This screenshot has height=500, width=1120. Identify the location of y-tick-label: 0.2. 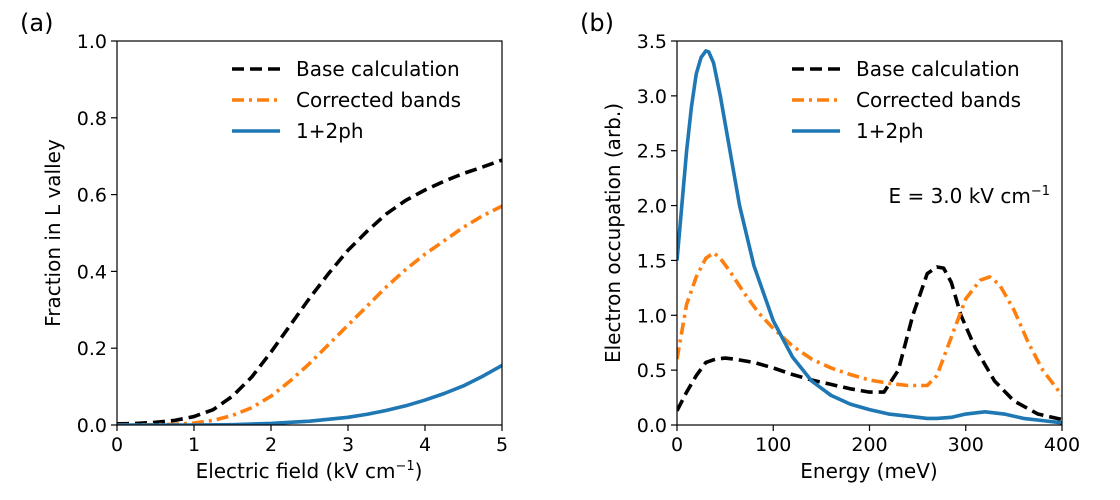
(92, 349).